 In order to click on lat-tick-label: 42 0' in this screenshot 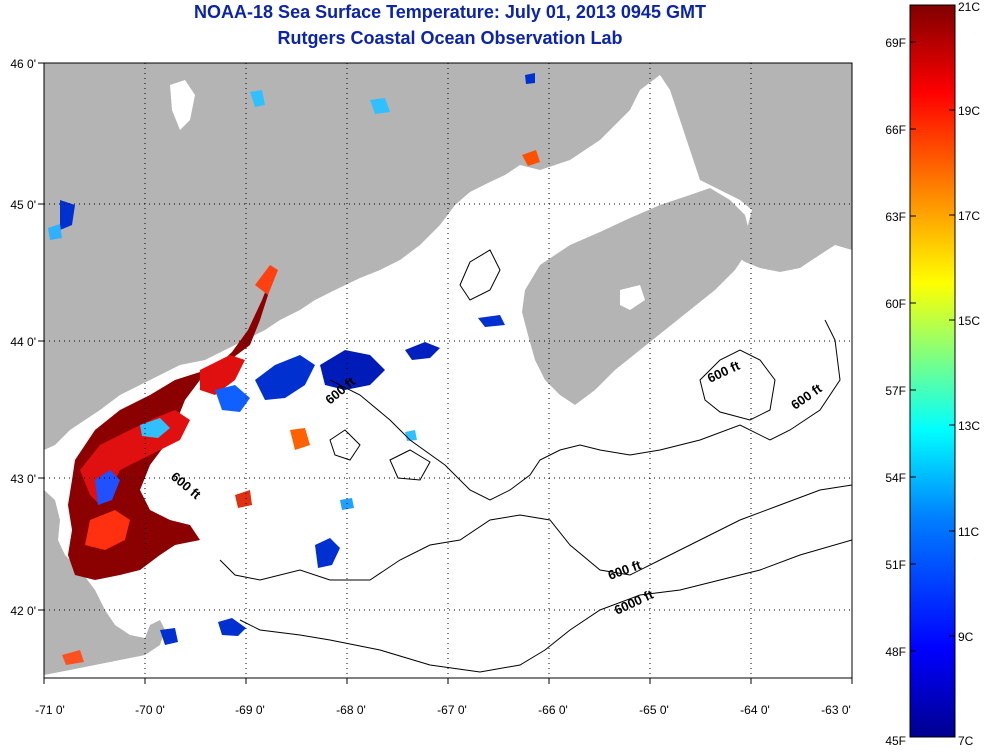, I will do `click(23, 611)`.